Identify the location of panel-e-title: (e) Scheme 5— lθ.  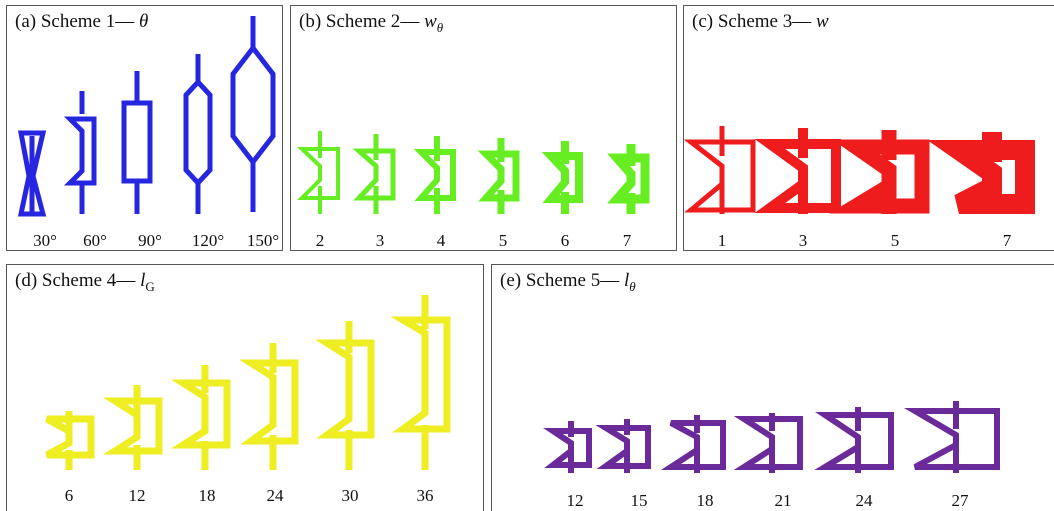
(568, 282).